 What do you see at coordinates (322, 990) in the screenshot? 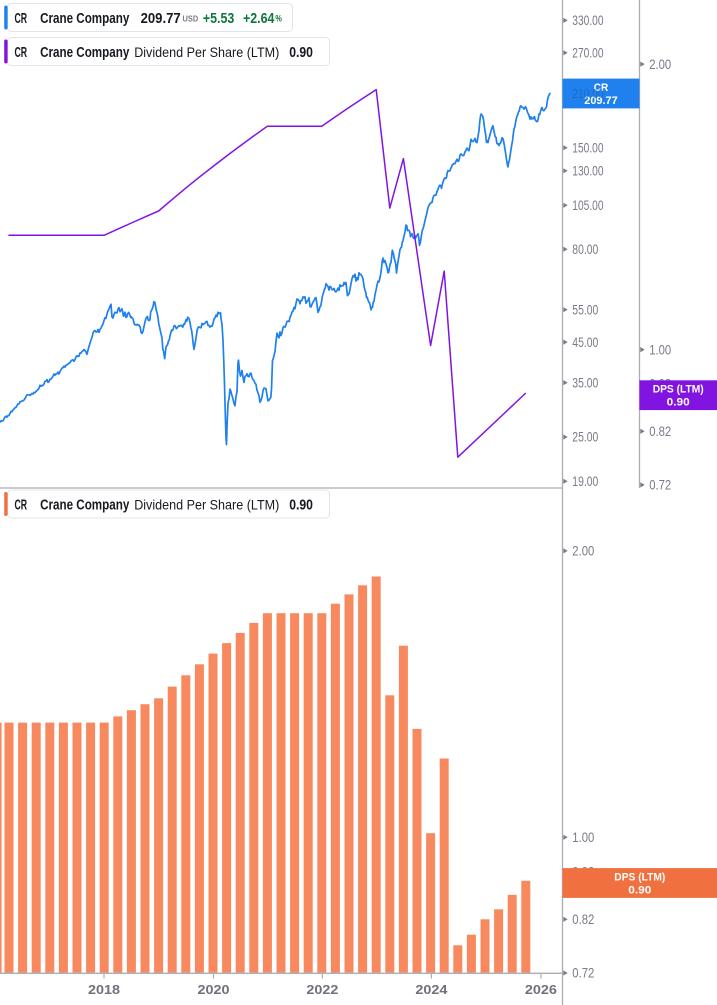
I see `svg-text: 2022` at bounding box center [322, 990].